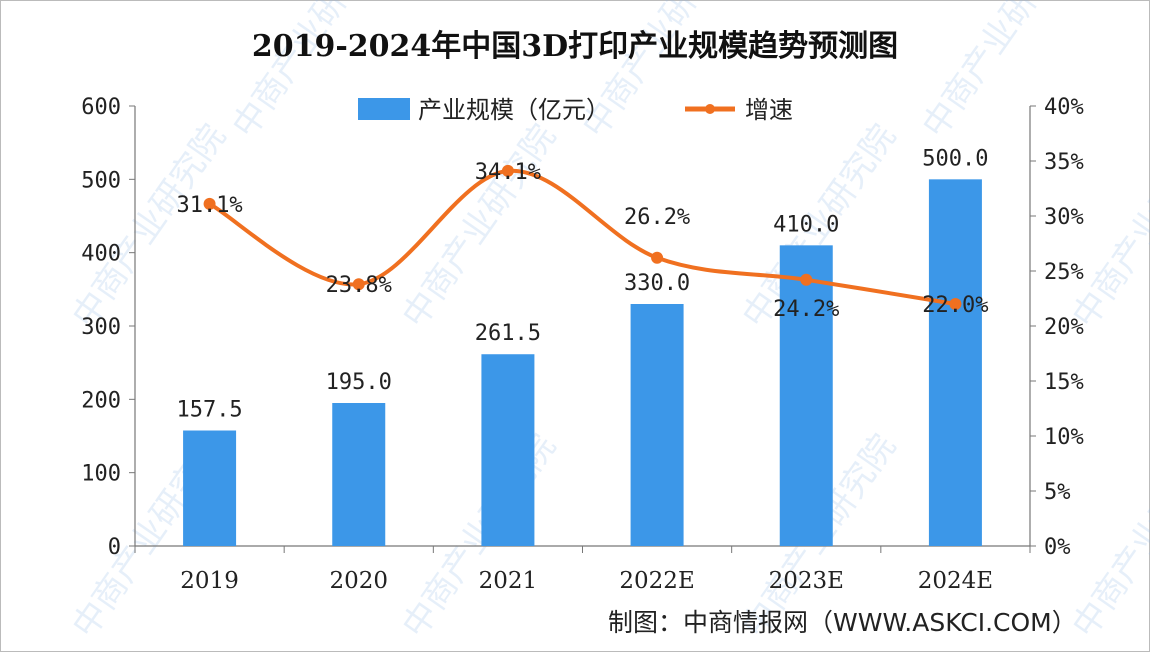 Image resolution: width=1150 pixels, height=652 pixels. What do you see at coordinates (657, 425) in the screenshot?
I see `bar-2022E` at bounding box center [657, 425].